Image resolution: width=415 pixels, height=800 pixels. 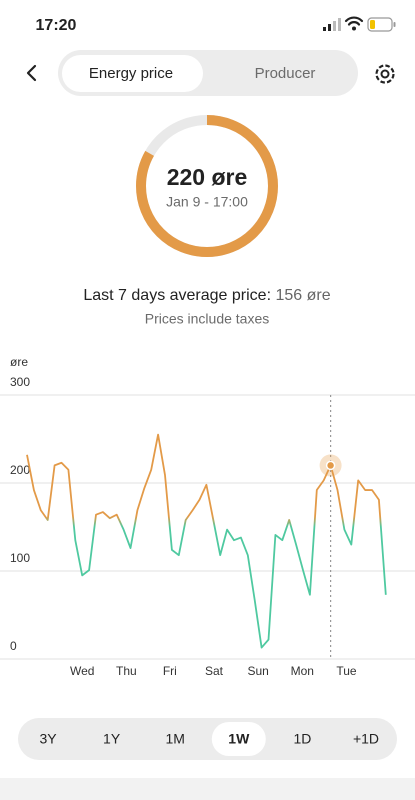 I want to click on settings-button, so click(x=385, y=74).